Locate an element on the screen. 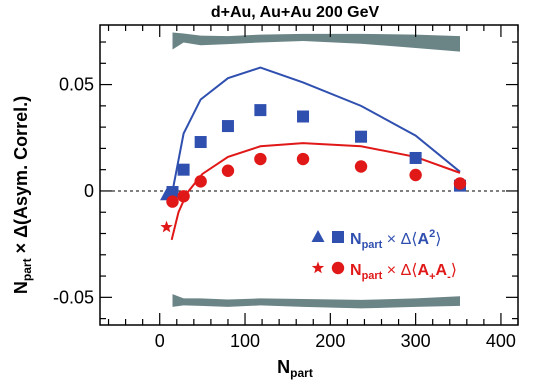 The image size is (537, 383). legend-apam-a2: A is located at coordinates (442, 270).